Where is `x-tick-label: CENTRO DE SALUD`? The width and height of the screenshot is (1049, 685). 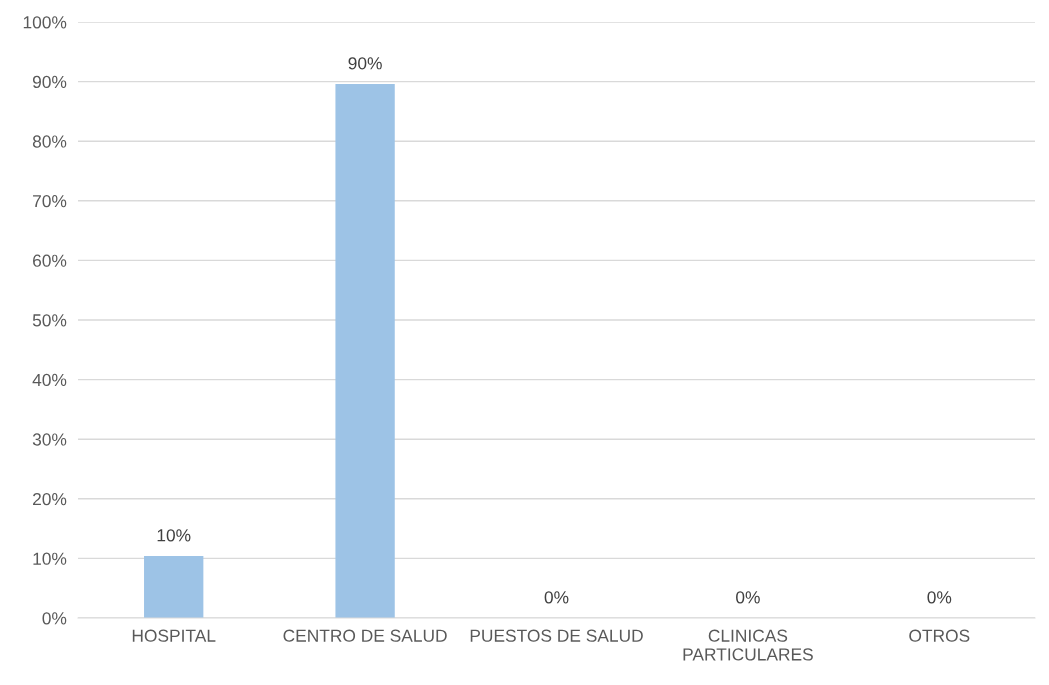
x-tick-label: CENTRO DE SALUD is located at coordinates (365, 635).